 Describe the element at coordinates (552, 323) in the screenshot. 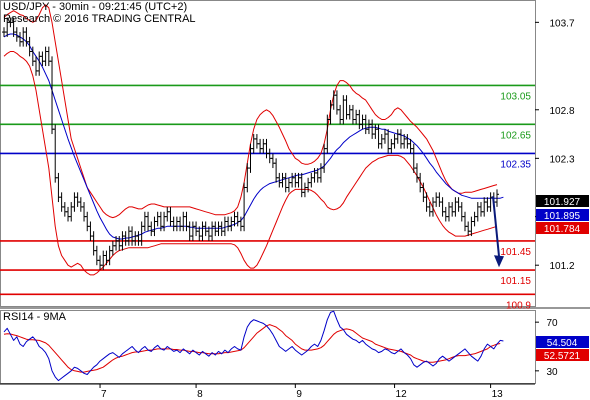

I see `rsi-y-tick-label: 70` at that location.